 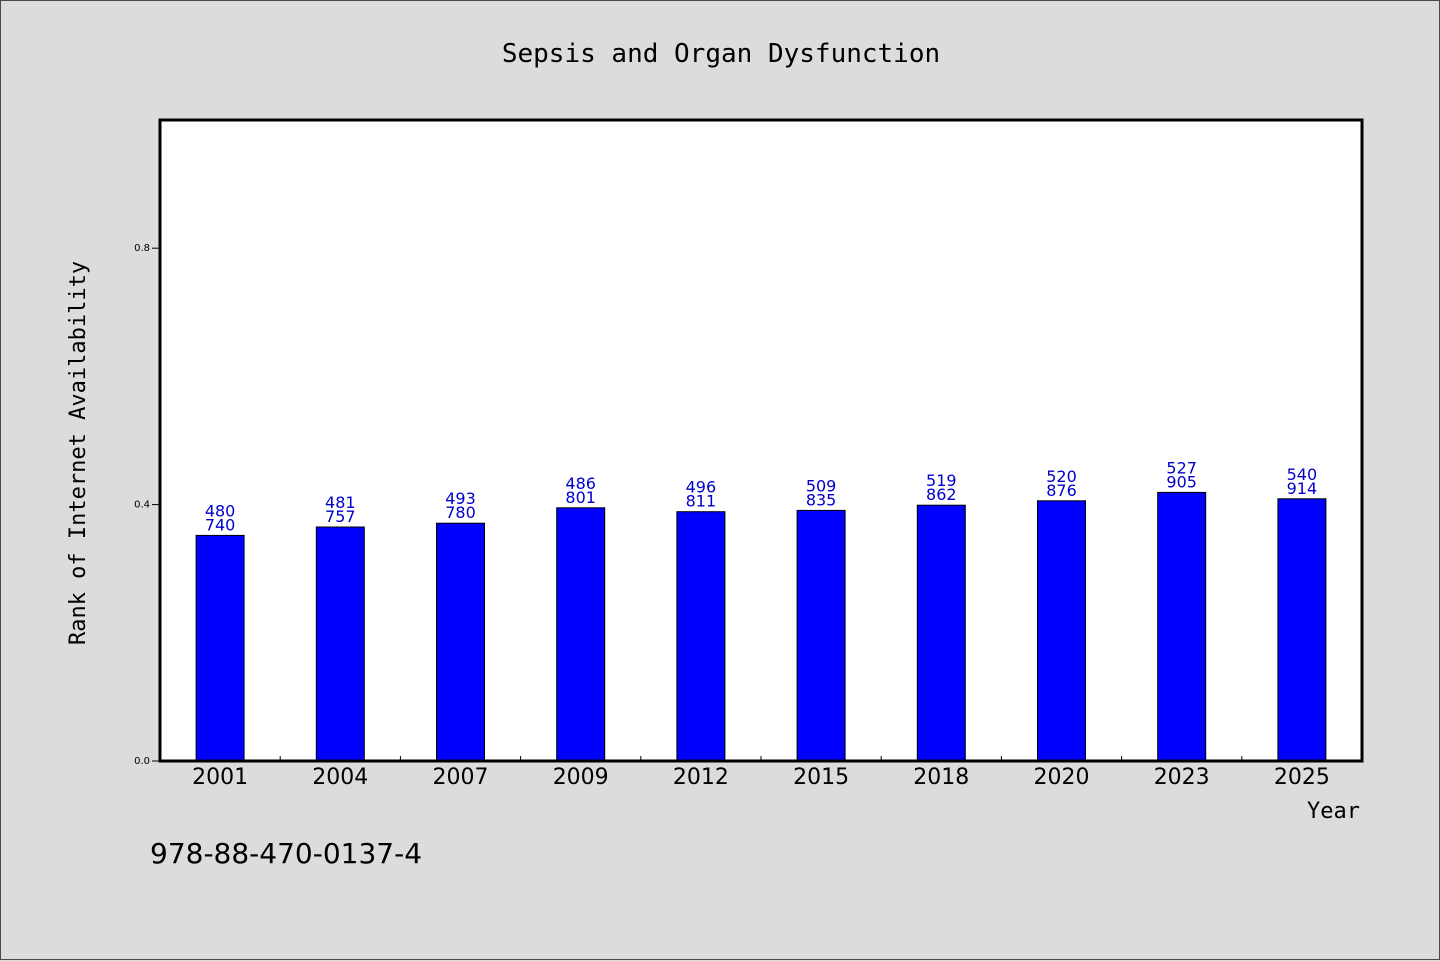 I want to click on bar-2009, so click(x=581, y=634).